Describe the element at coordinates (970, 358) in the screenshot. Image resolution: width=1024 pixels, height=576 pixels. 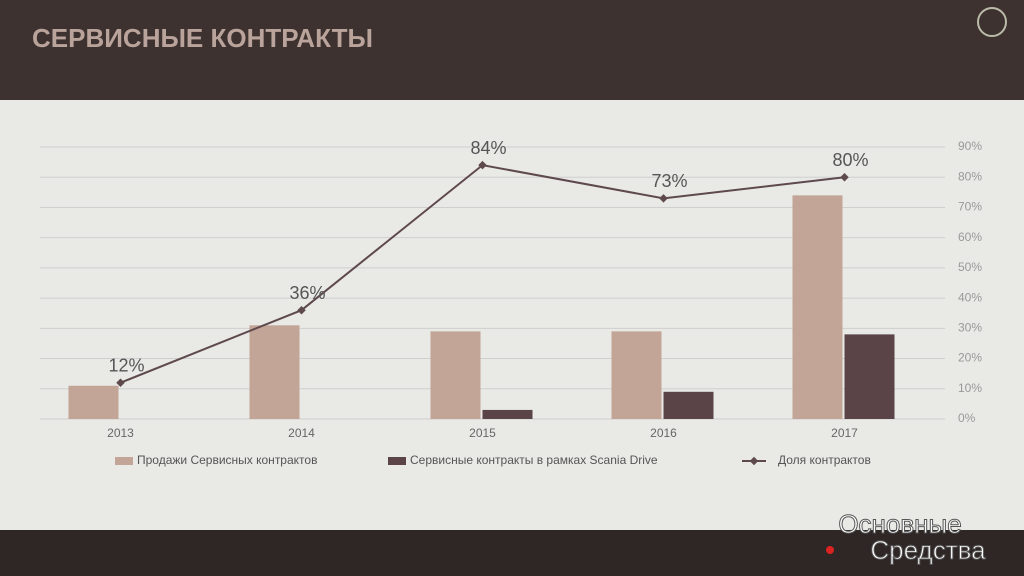
I see `y-tick-label: 20%` at that location.